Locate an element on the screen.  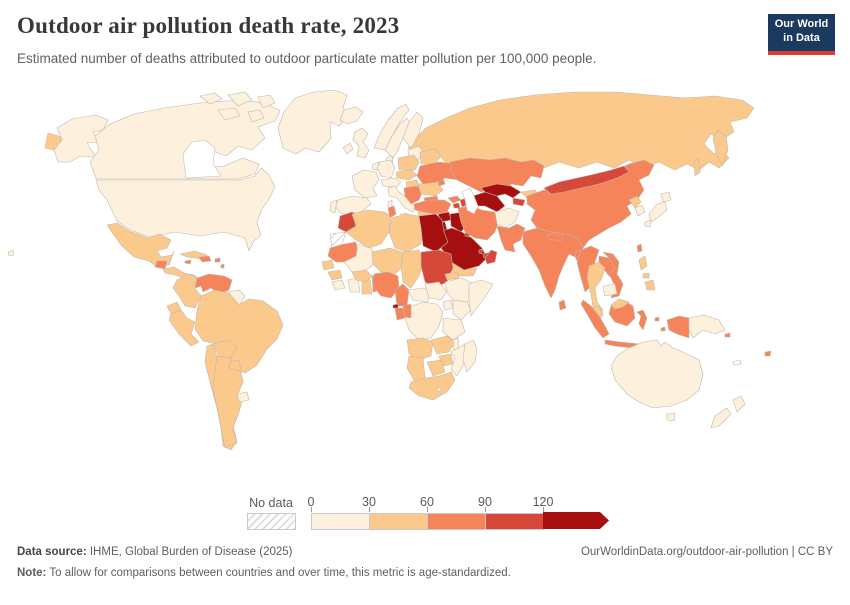
region-afghanistan is located at coordinates (507, 218).